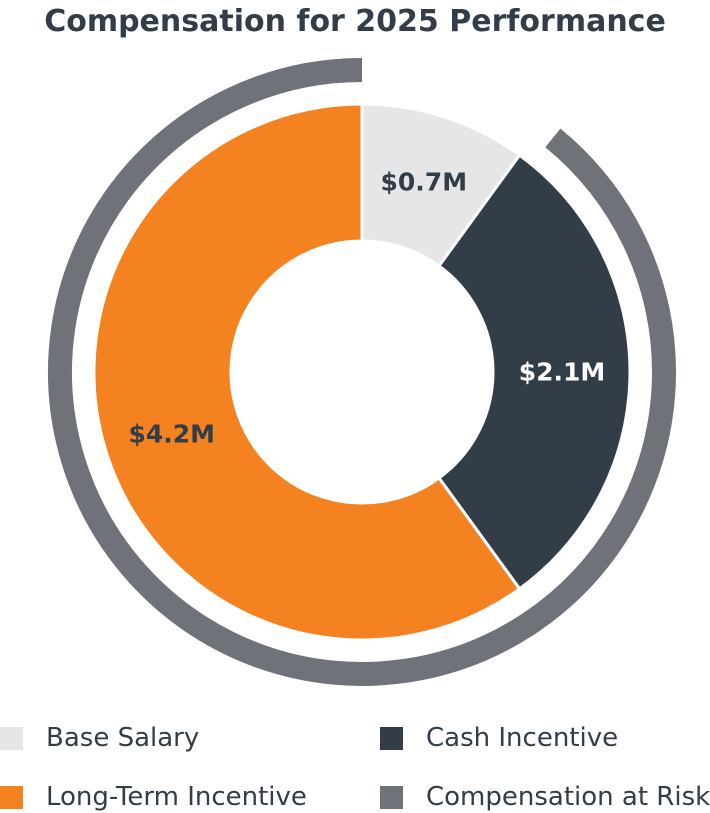  I want to click on legend-label-cash-incentive: Cash Incentive, so click(522, 738).